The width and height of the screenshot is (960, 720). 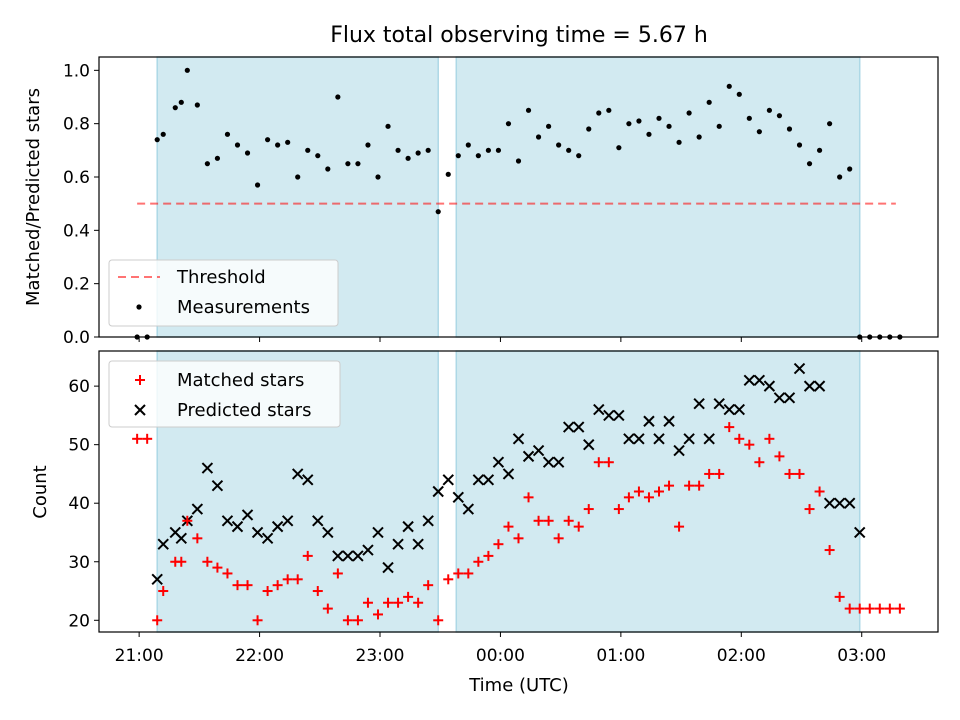 I want to click on x-tick-label: 01:00, so click(x=620, y=656).